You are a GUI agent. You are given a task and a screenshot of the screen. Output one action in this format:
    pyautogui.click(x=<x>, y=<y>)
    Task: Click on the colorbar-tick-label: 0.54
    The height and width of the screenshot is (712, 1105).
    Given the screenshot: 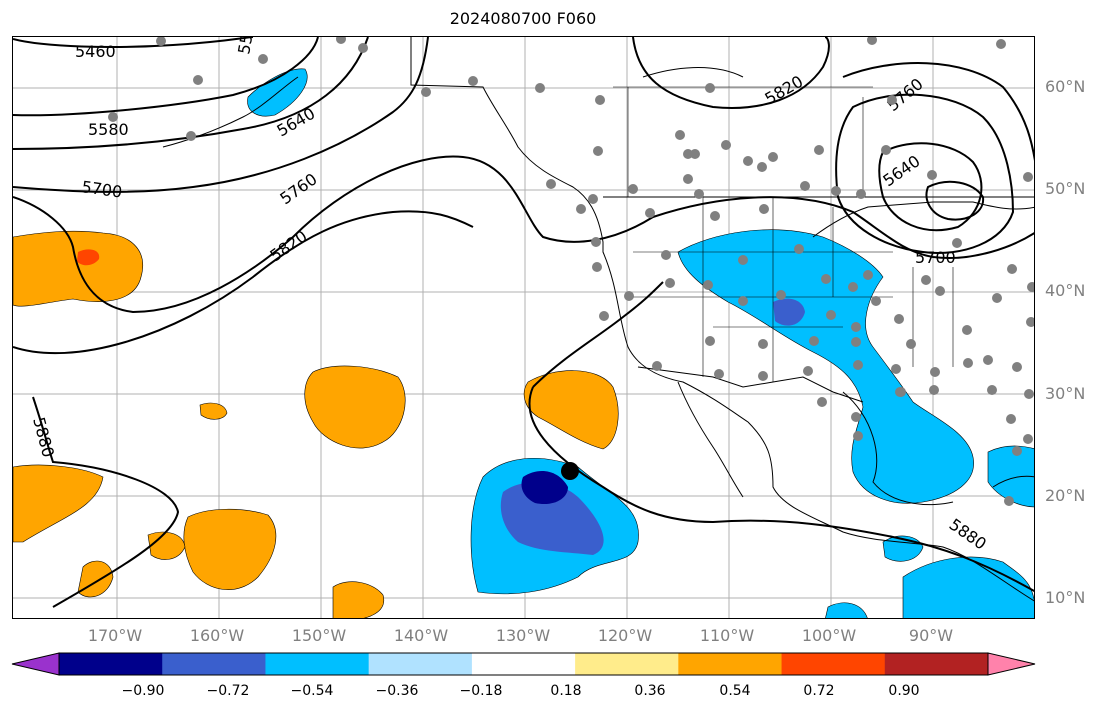 What is the action you would take?
    pyautogui.click(x=735, y=691)
    